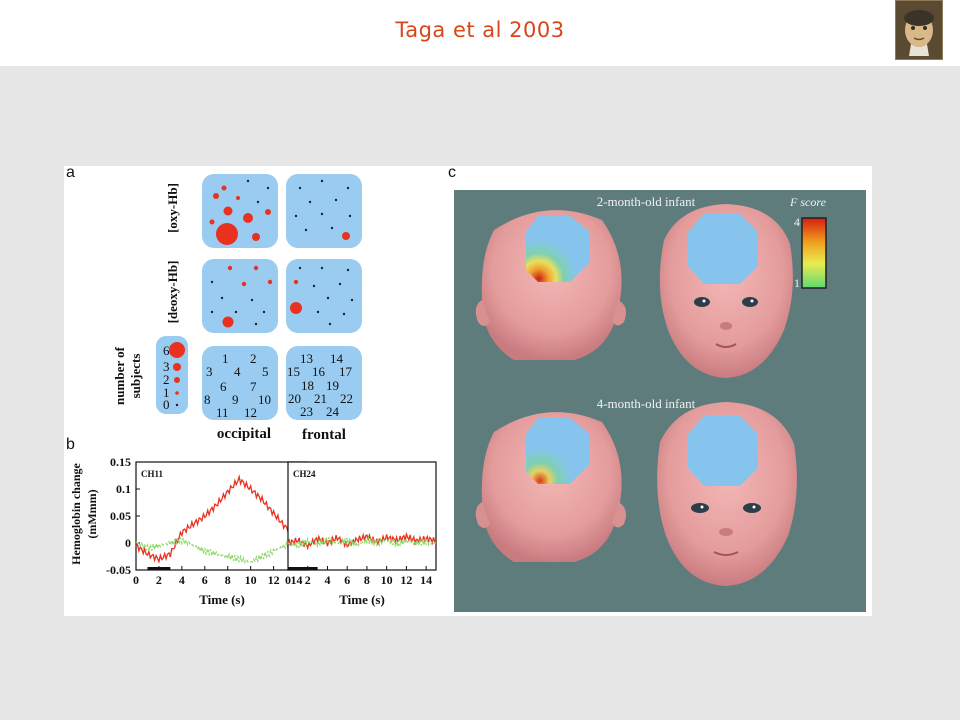 The image size is (960, 720). Describe the element at coordinates (253, 358) in the screenshot. I see `svg-text: 2` at that location.